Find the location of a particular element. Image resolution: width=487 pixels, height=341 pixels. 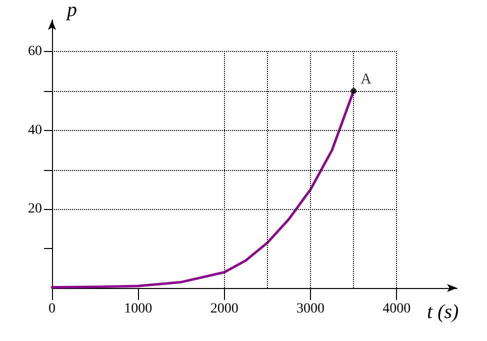

x-tick-label: 4000 is located at coordinates (396, 309).